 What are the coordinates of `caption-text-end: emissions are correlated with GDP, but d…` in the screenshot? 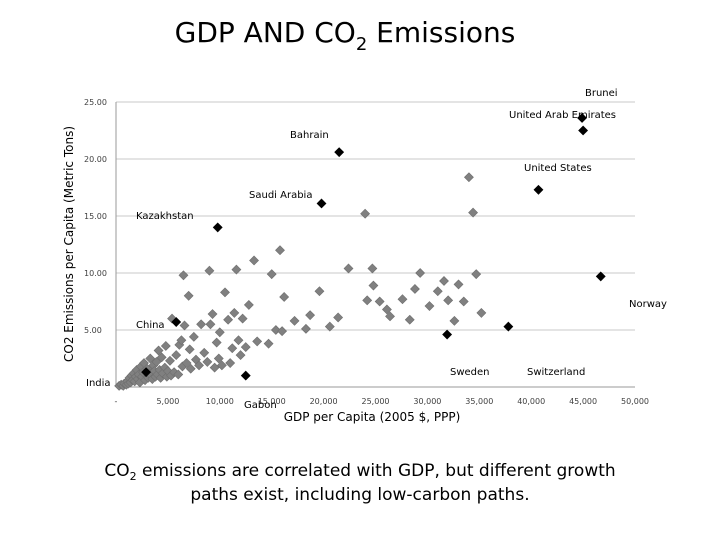 It's located at (376, 483).